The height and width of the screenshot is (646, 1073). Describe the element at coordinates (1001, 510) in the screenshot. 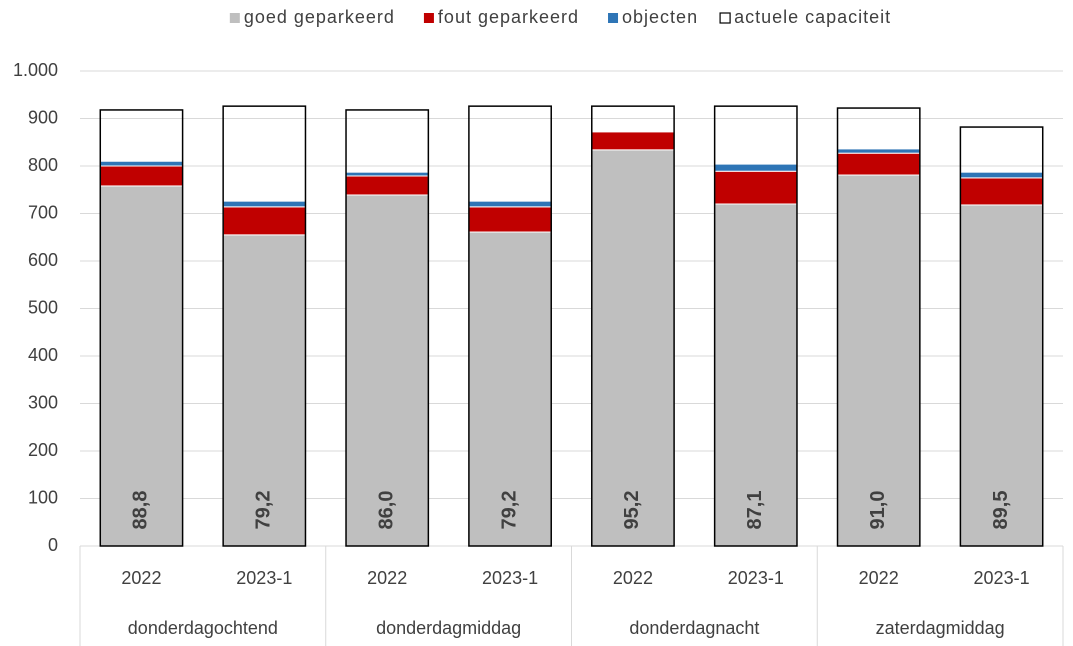

I see `bar-label: 89,5` at that location.